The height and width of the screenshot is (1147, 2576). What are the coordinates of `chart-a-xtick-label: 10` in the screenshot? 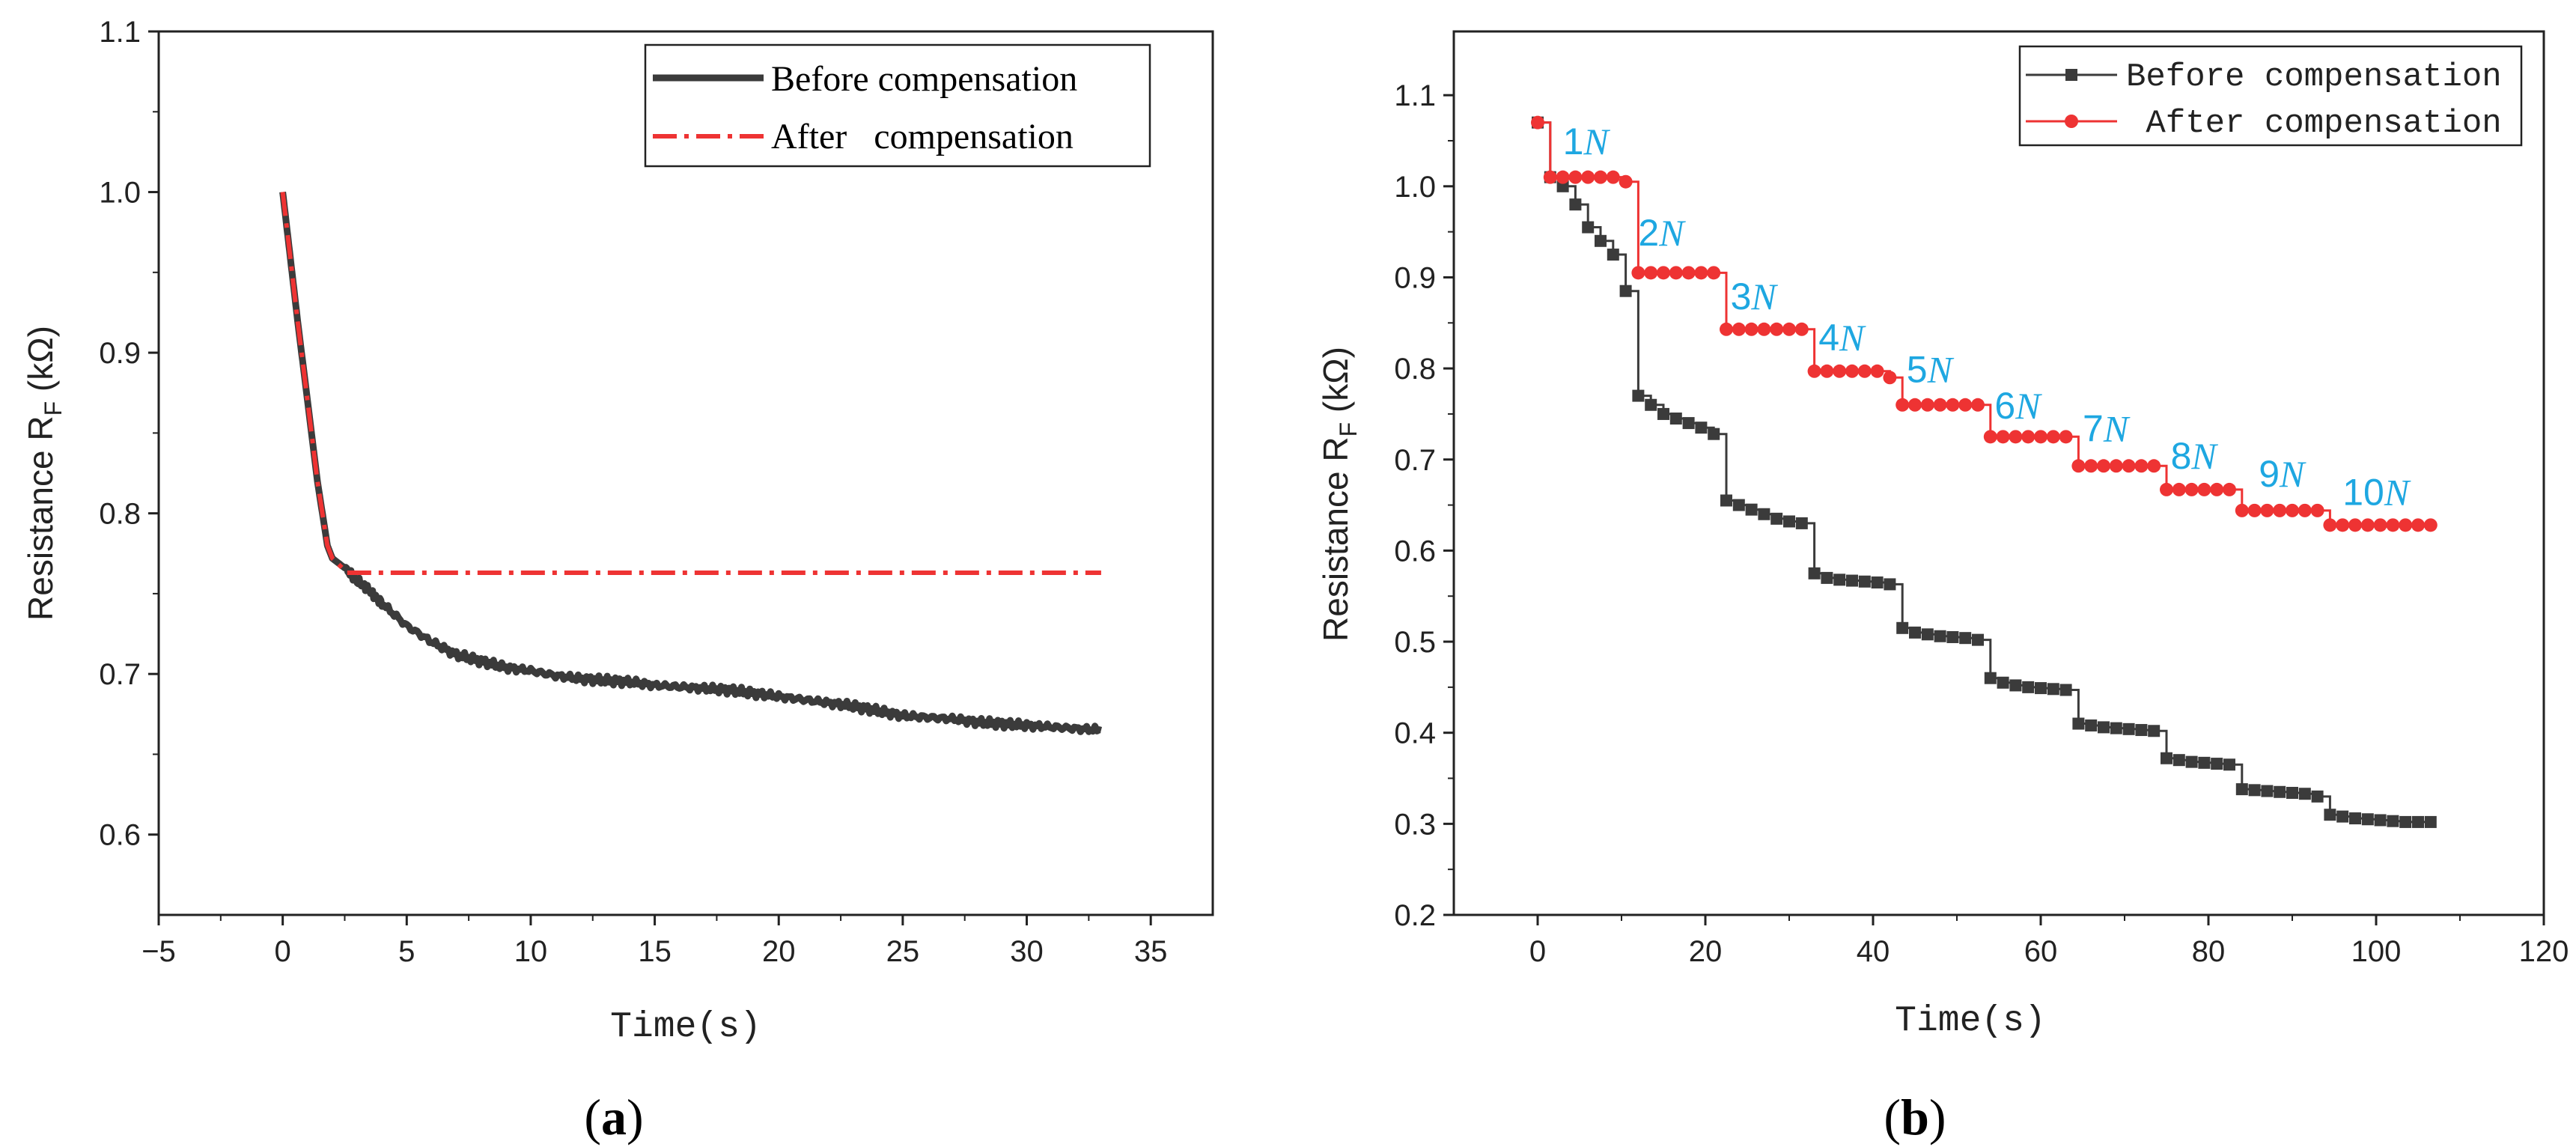 It's located at (531, 952).